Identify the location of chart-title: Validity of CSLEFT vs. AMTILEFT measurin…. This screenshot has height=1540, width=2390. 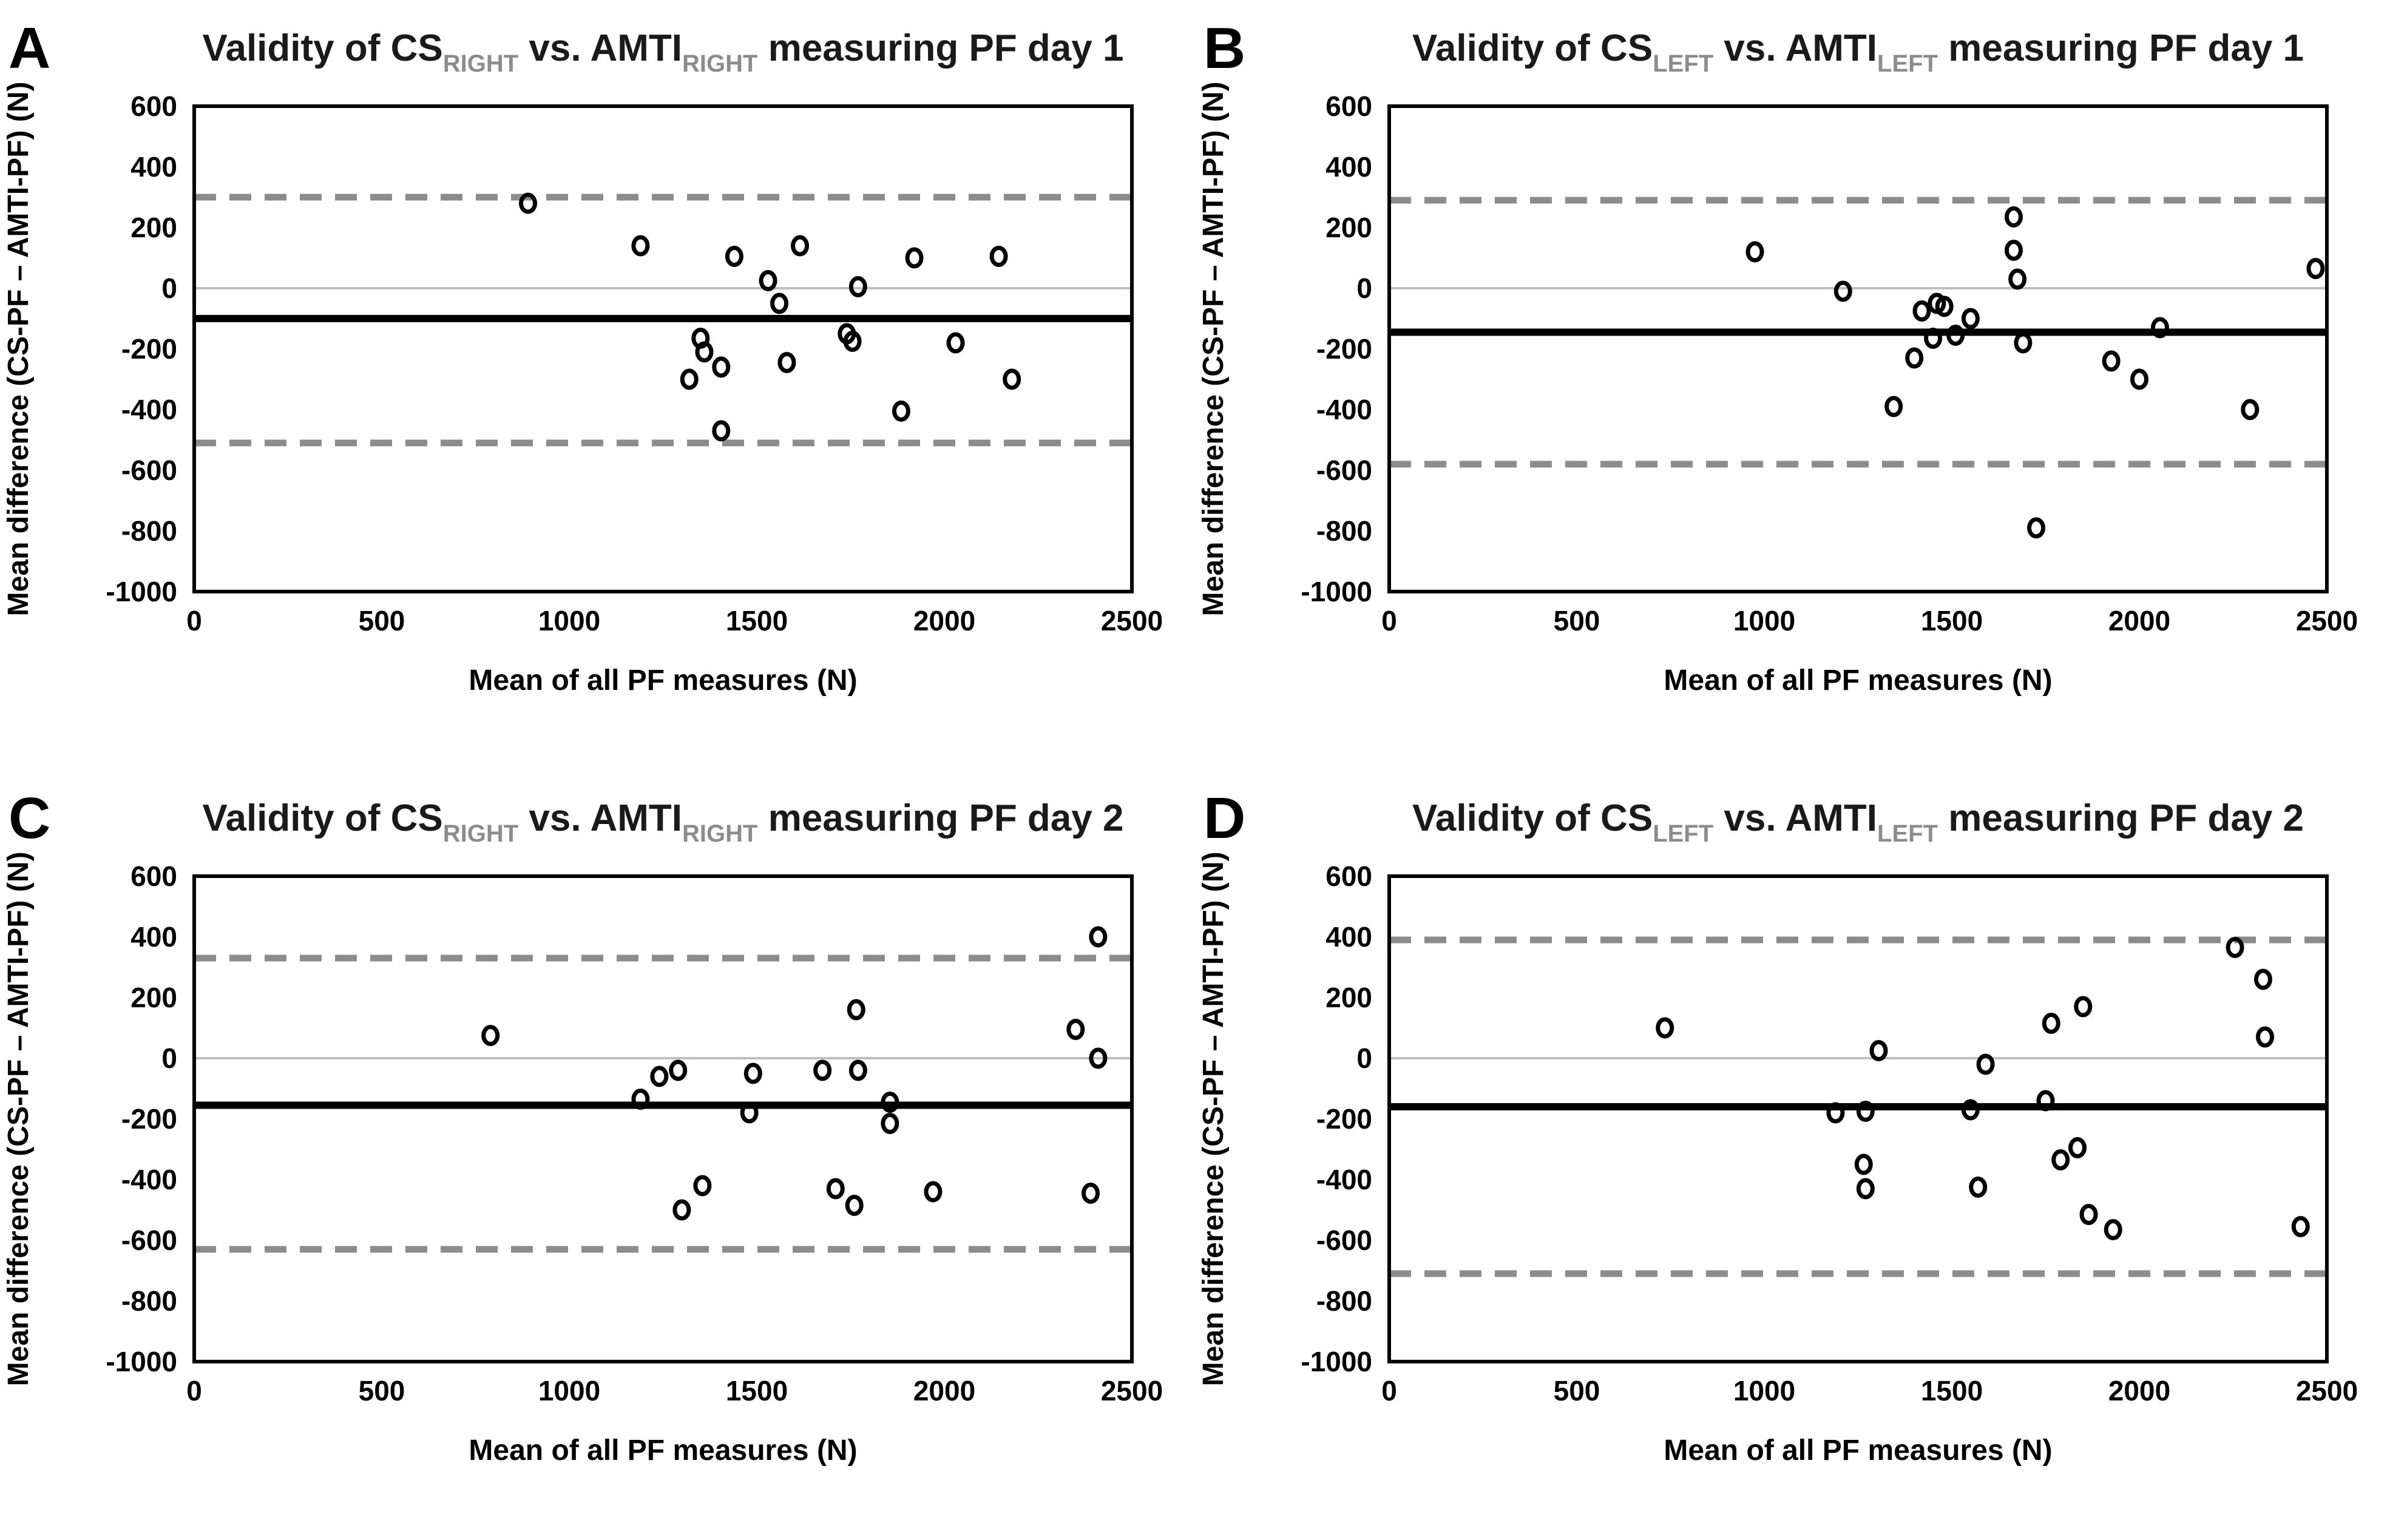
(1858, 822).